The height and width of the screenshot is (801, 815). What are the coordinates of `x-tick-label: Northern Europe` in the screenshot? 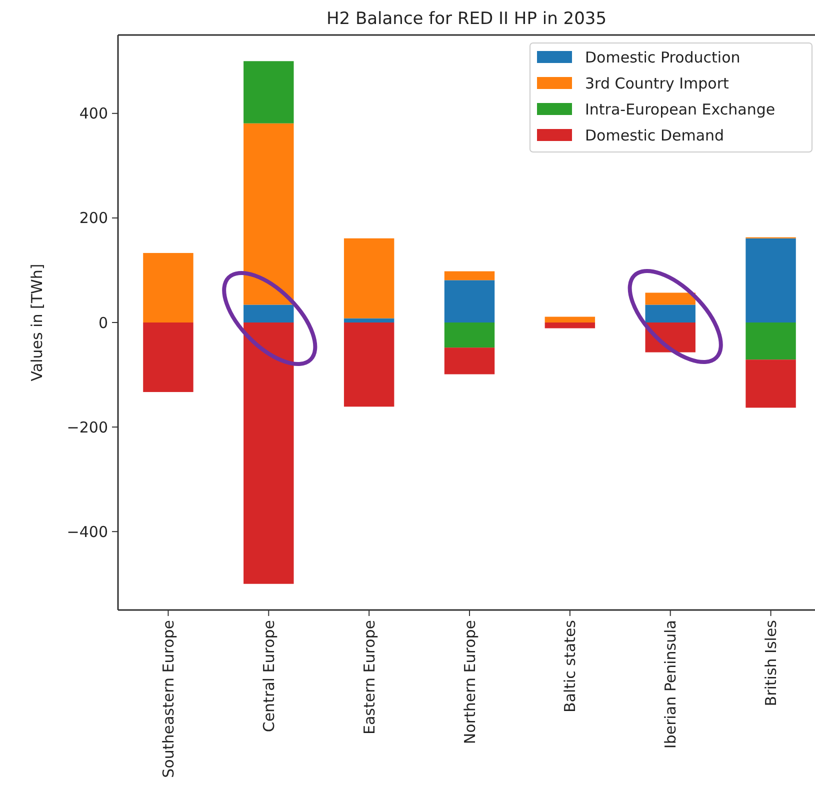 It's located at (469, 682).